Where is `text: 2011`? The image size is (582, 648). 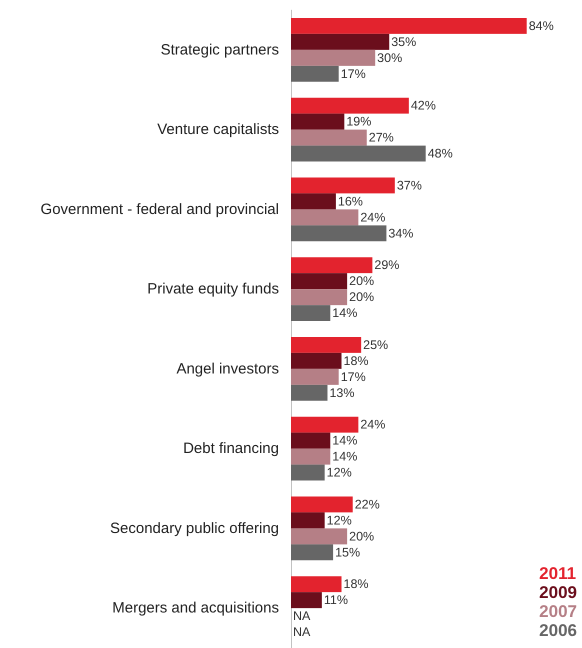
text: 2011 is located at coordinates (557, 573).